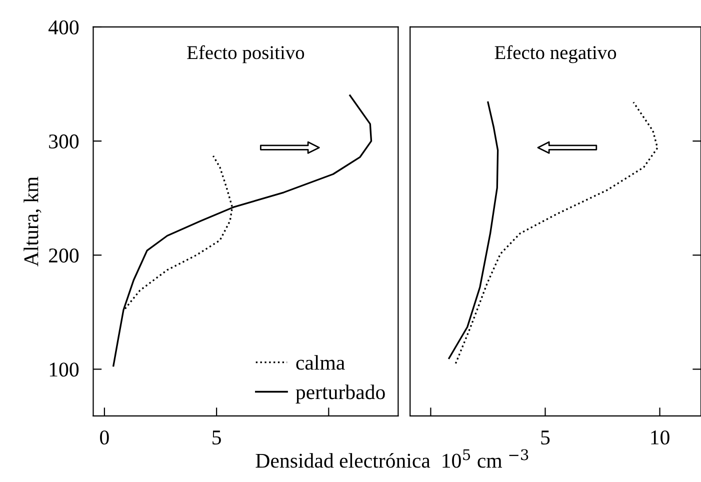 This screenshot has width=701, height=482. Describe the element at coordinates (63, 27) in the screenshot. I see `y-tick-label: 400` at that location.